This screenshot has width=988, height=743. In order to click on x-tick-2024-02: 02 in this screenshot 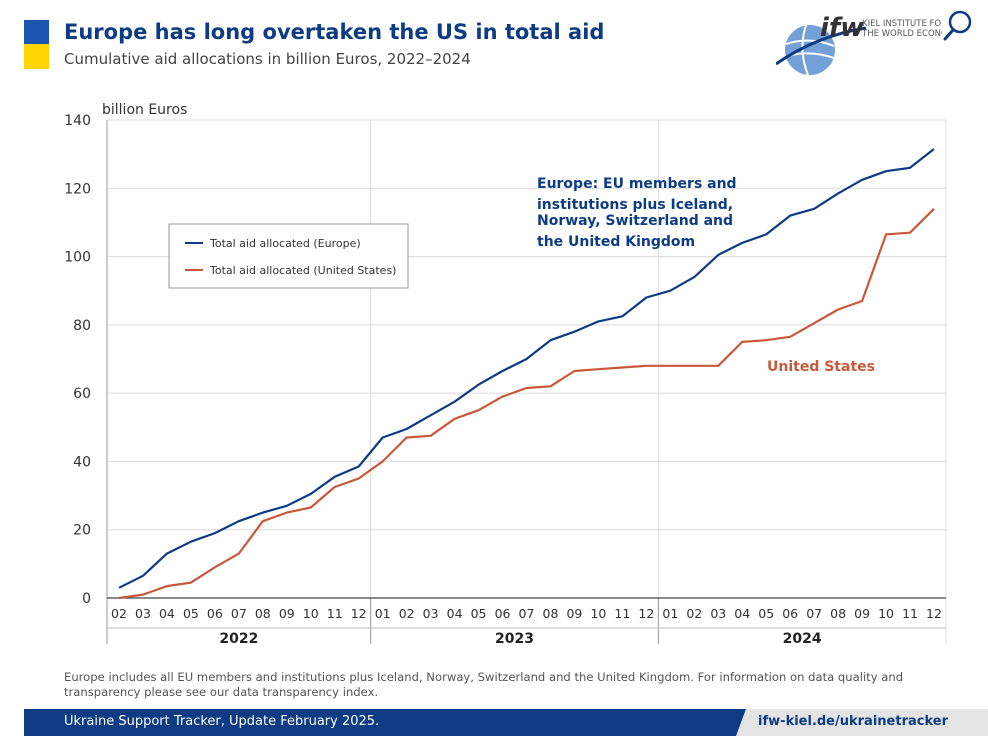, I will do `click(694, 613)`.